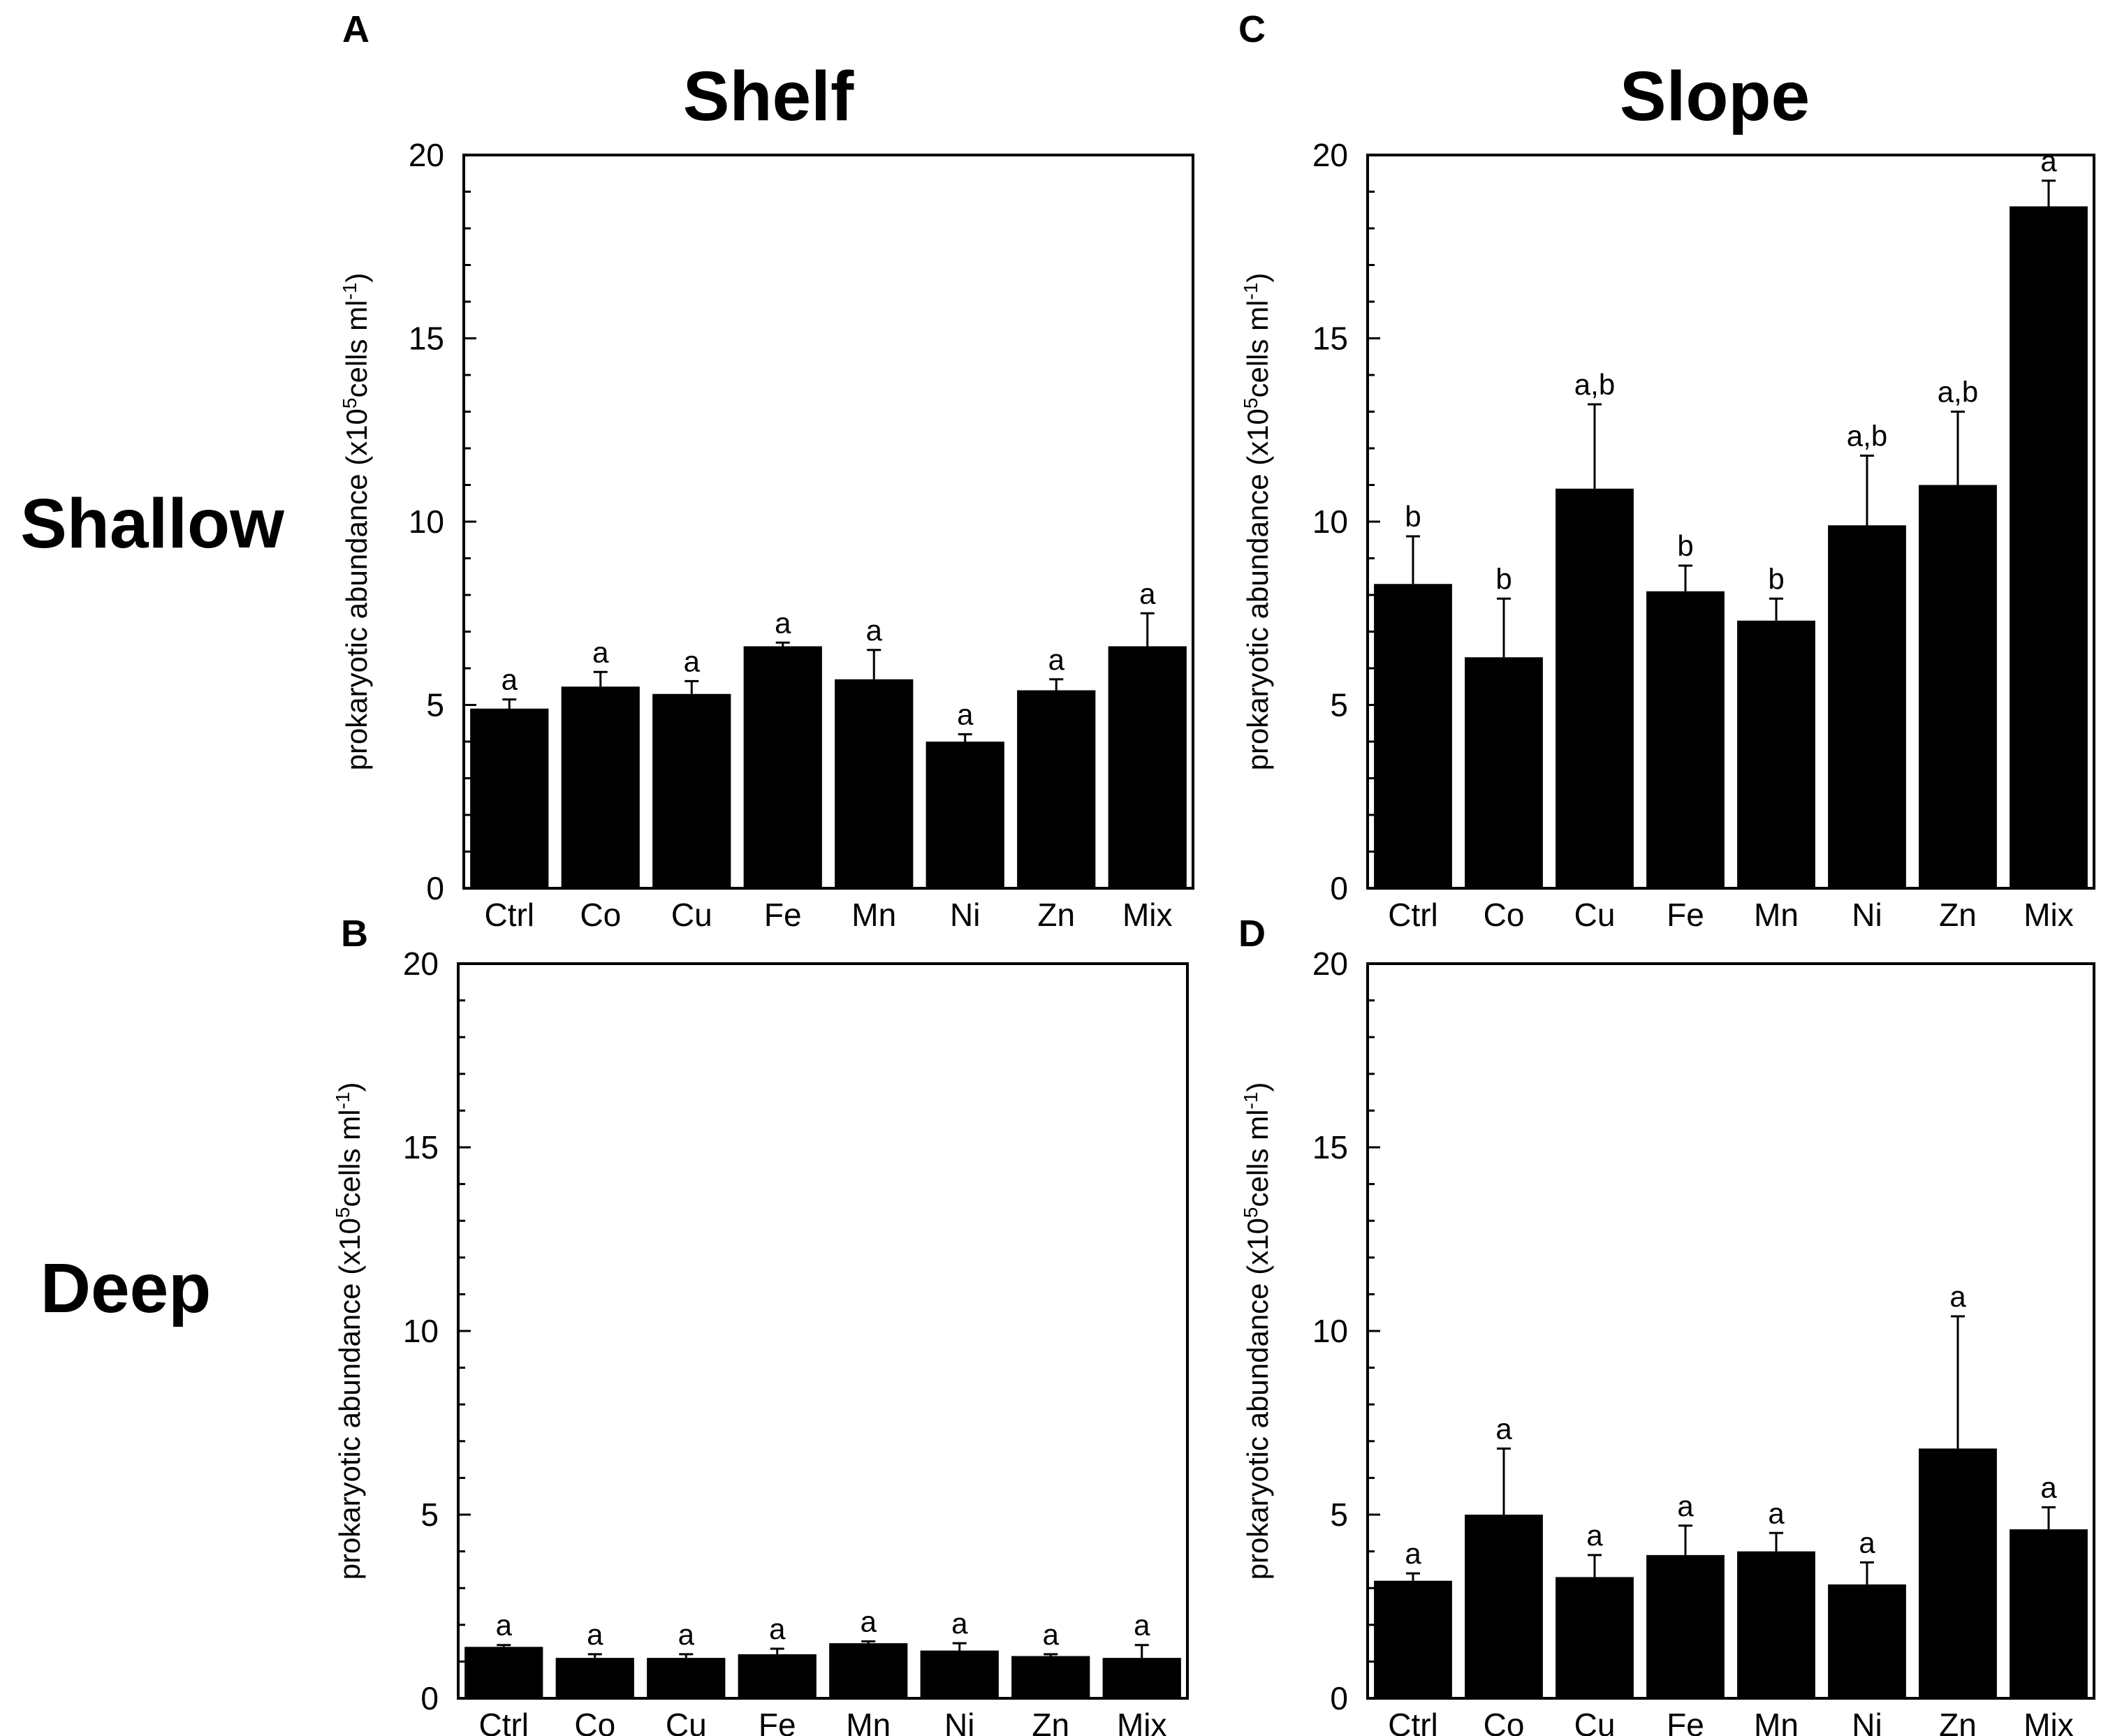 The image size is (2108, 1736). What do you see at coordinates (1503, 578) in the screenshot?
I see `panel-c-significance-co: b` at bounding box center [1503, 578].